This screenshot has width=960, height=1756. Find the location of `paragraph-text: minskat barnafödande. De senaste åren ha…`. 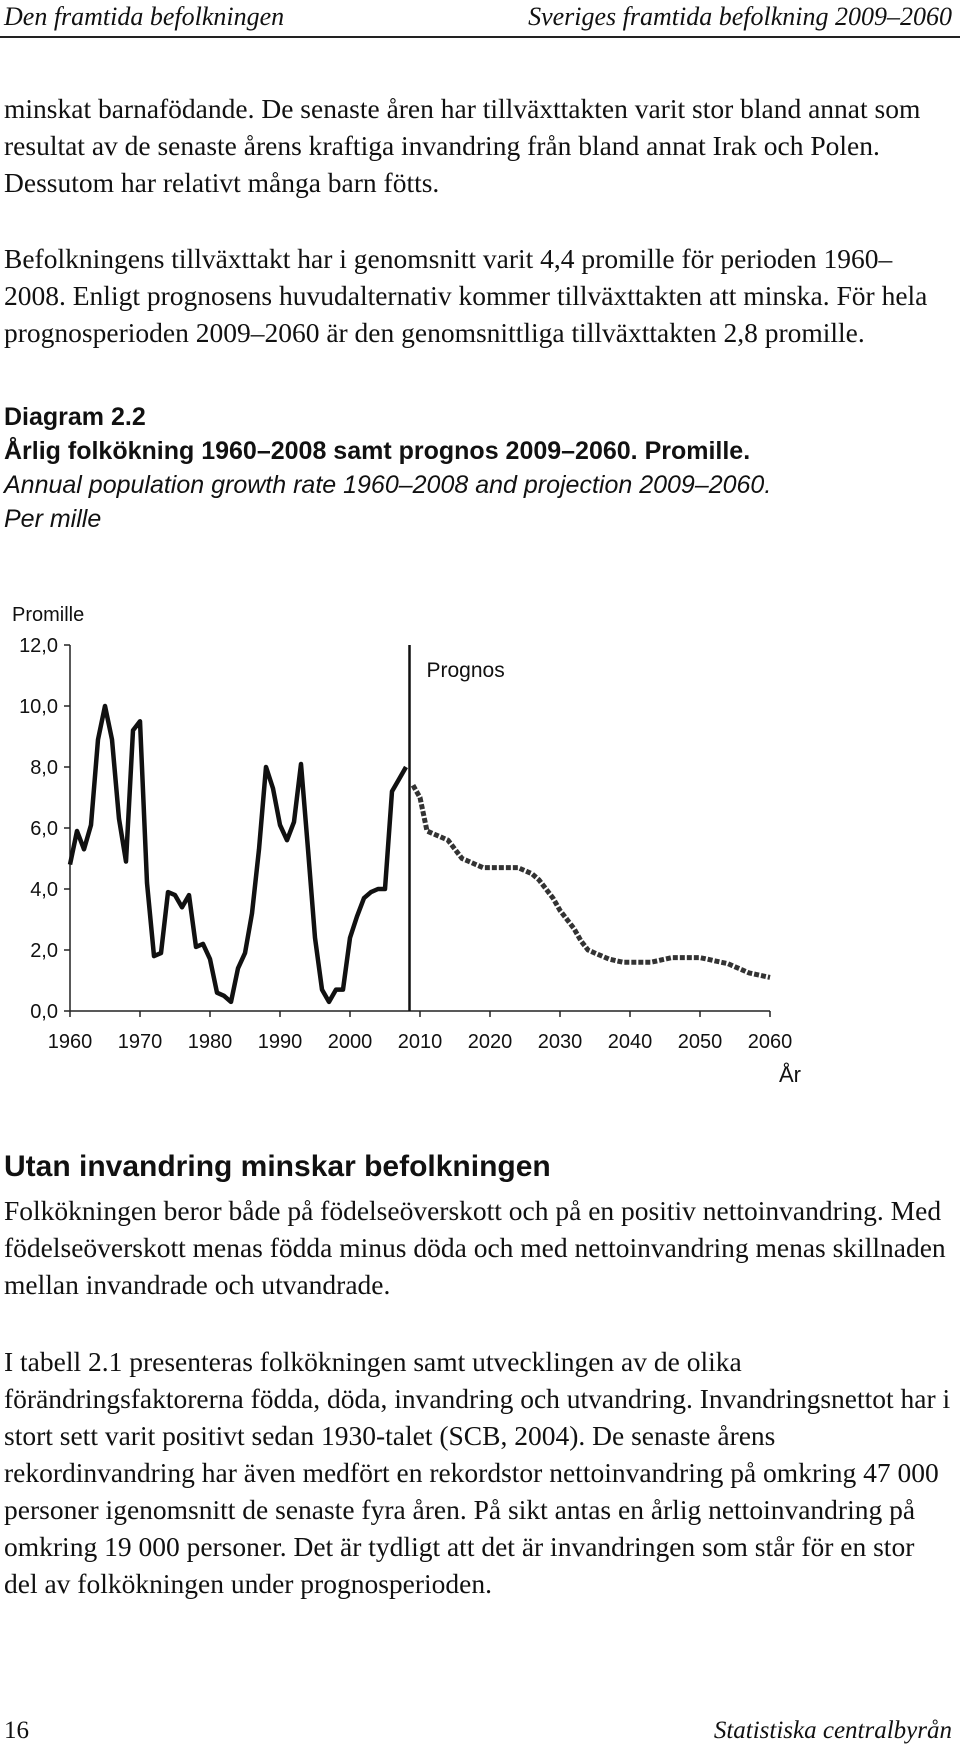

paragraph-text: minskat barnafödande. De senaste åren ha… is located at coordinates (462, 145).